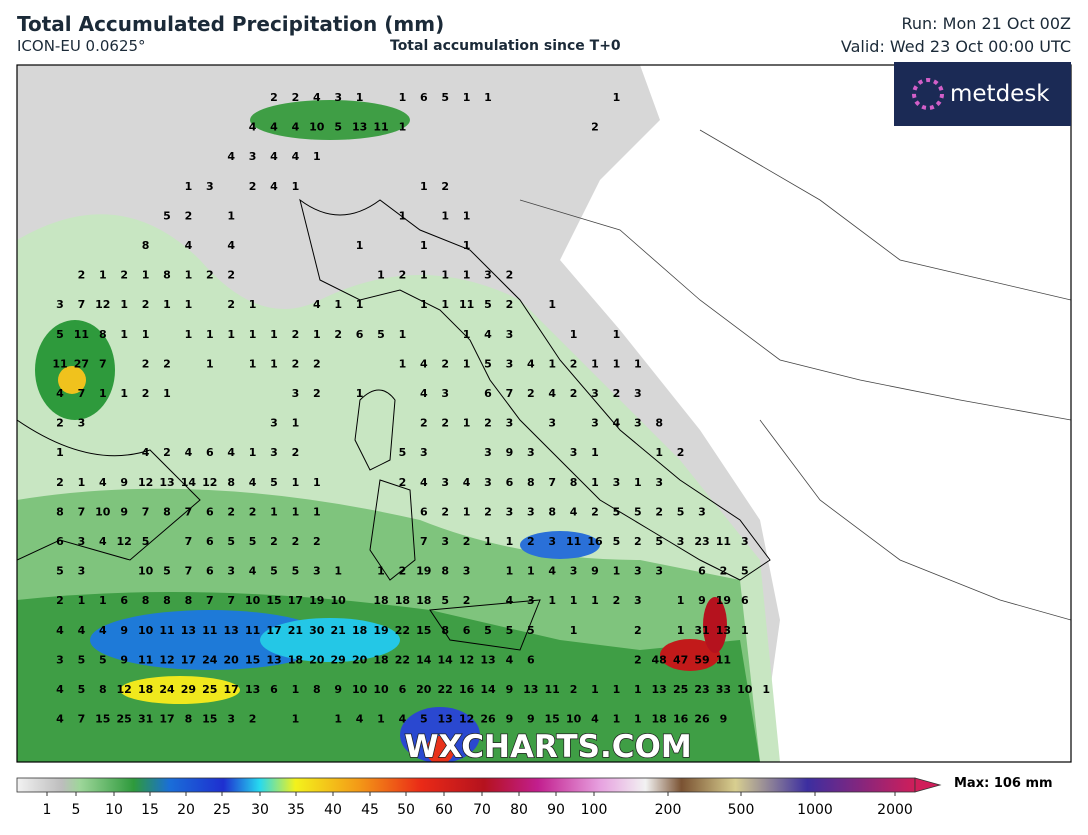 The height and width of the screenshot is (835, 1088). I want to click on precip-label: 26, so click(488, 719).